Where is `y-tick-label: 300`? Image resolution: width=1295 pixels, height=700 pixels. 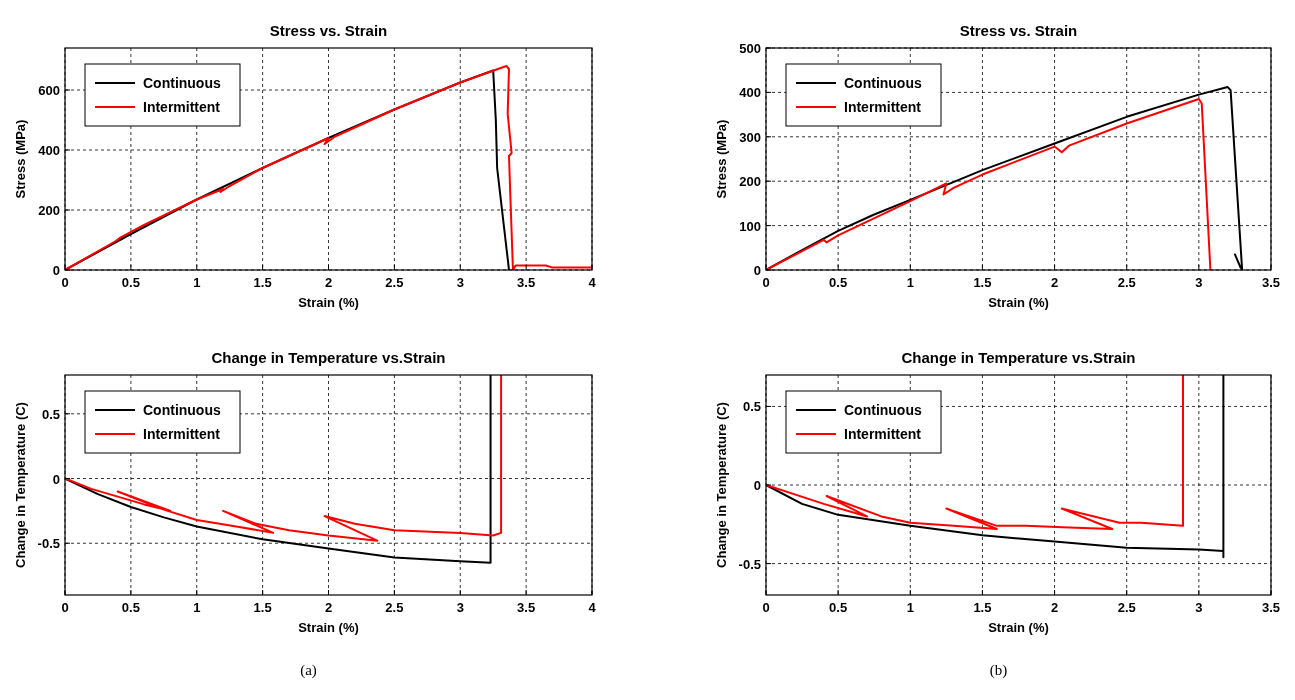
y-tick-label: 300 is located at coordinates (750, 137).